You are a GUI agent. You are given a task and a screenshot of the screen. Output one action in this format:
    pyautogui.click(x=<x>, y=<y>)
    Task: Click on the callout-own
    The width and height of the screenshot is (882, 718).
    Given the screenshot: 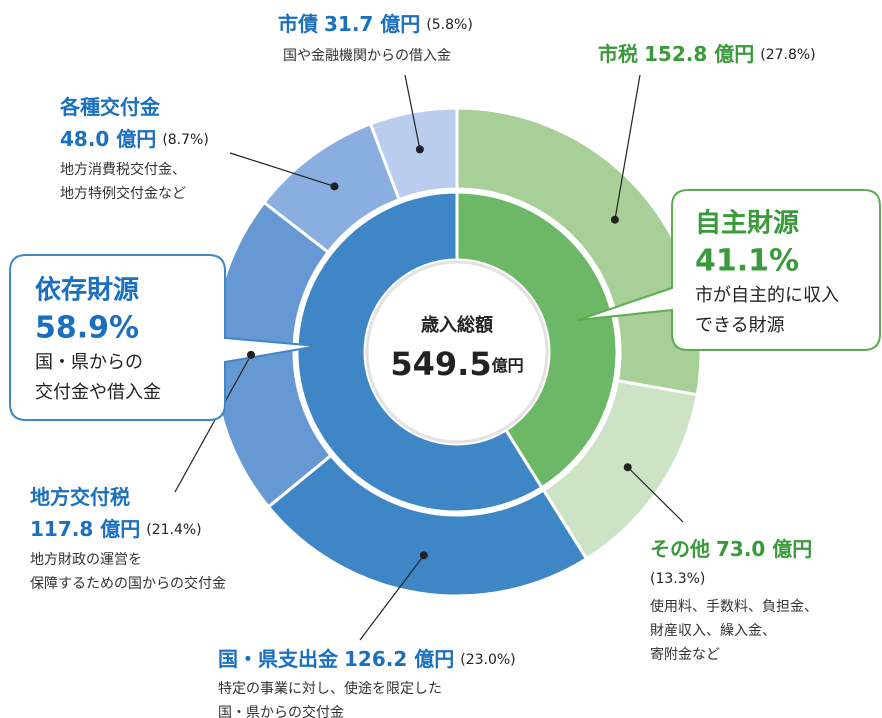 What is the action you would take?
    pyautogui.click(x=729, y=270)
    